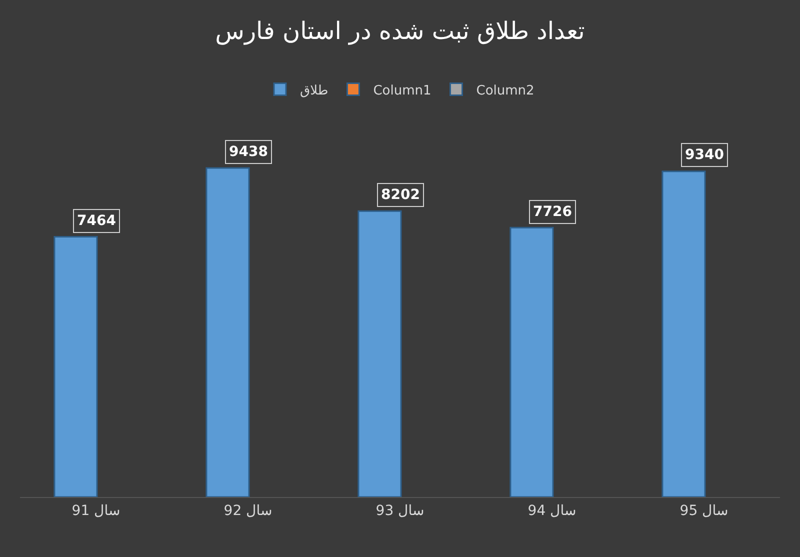 Image resolution: width=800 pixels, height=557 pixels. I want to click on data-label: 8202, so click(400, 195).